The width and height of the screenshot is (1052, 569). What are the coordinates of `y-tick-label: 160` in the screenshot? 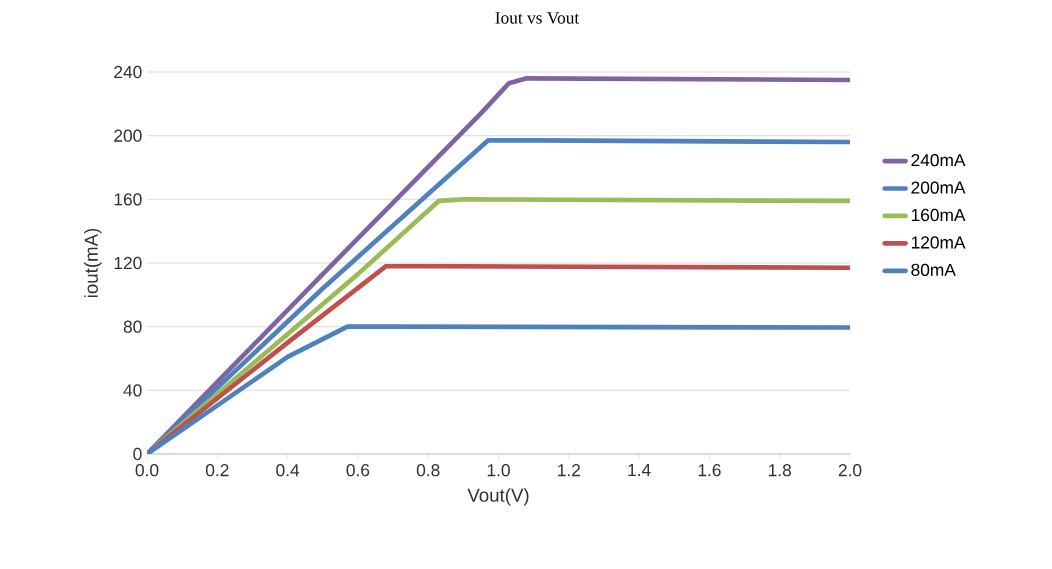 It's located at (128, 199).